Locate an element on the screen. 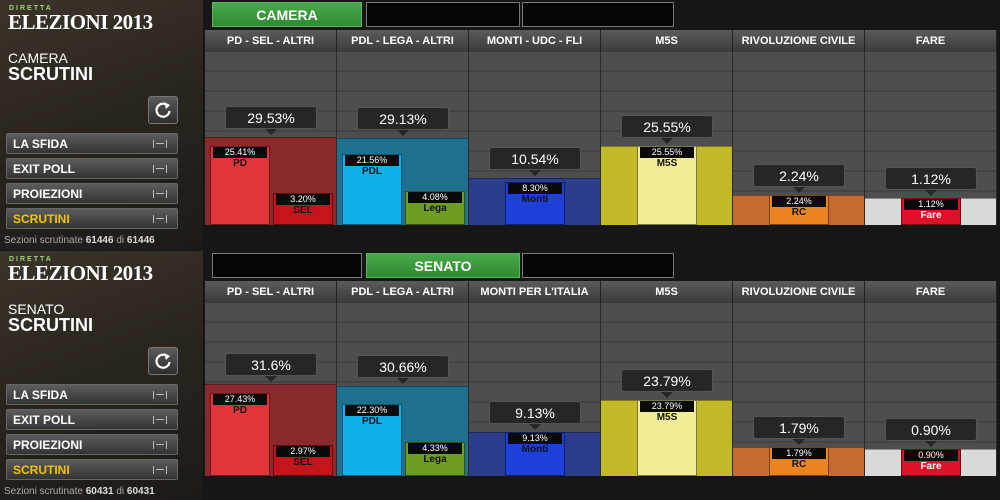  coalition-value: 29.53% is located at coordinates (271, 118).